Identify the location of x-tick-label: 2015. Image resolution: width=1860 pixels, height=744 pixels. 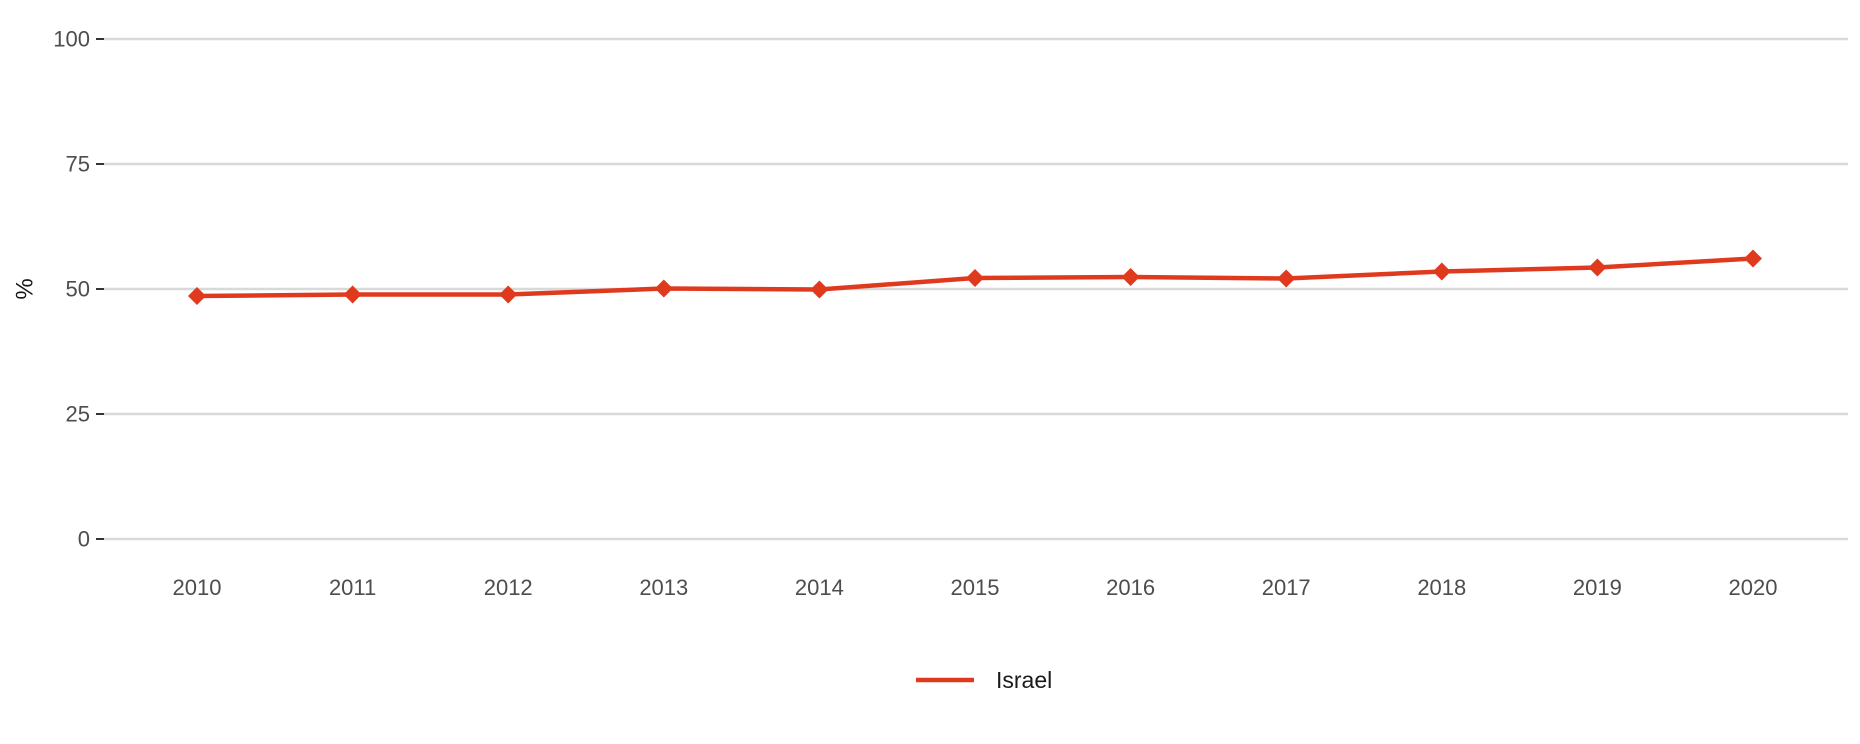
(975, 587).